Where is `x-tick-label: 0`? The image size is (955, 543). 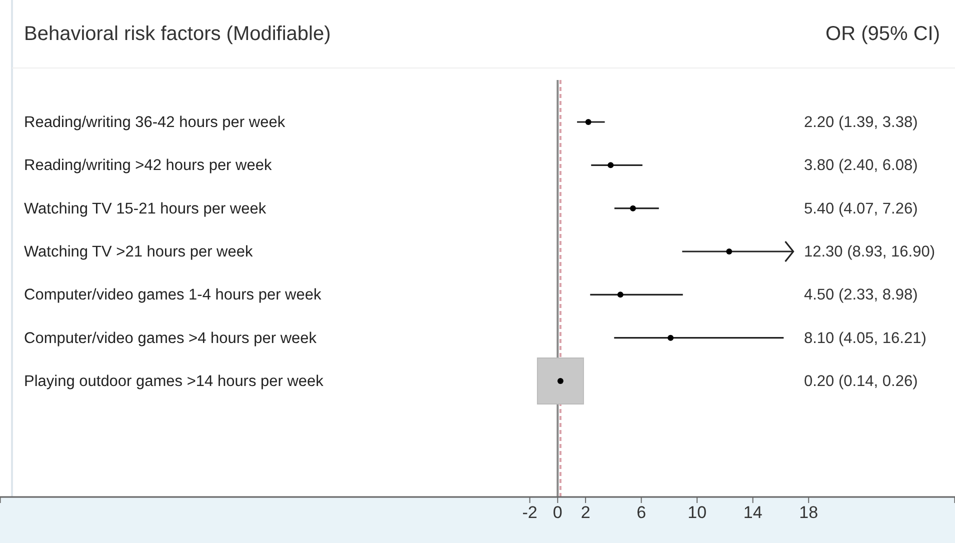 x-tick-label: 0 is located at coordinates (557, 512).